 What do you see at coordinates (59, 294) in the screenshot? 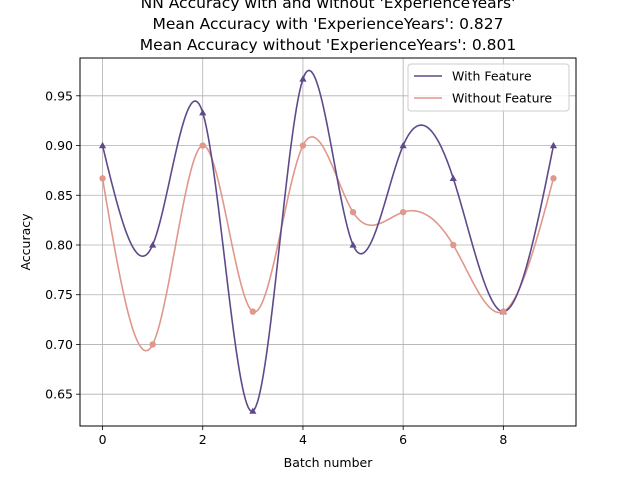
I see `y-tick-label: 0.75` at bounding box center [59, 294].